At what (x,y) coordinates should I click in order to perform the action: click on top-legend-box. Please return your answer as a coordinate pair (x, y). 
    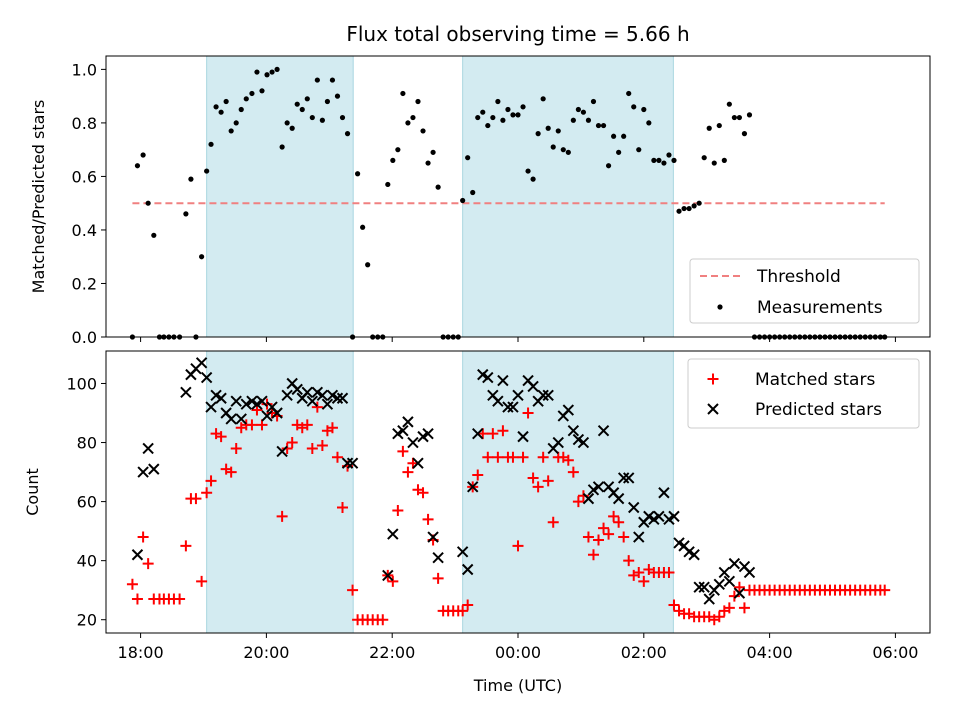
    Looking at the image, I should click on (804, 291).